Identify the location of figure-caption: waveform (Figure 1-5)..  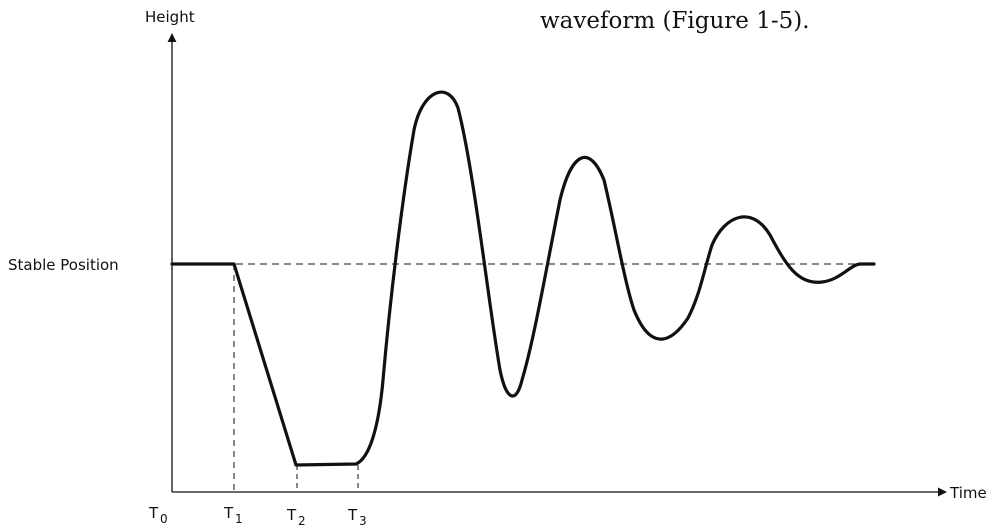
(675, 21).